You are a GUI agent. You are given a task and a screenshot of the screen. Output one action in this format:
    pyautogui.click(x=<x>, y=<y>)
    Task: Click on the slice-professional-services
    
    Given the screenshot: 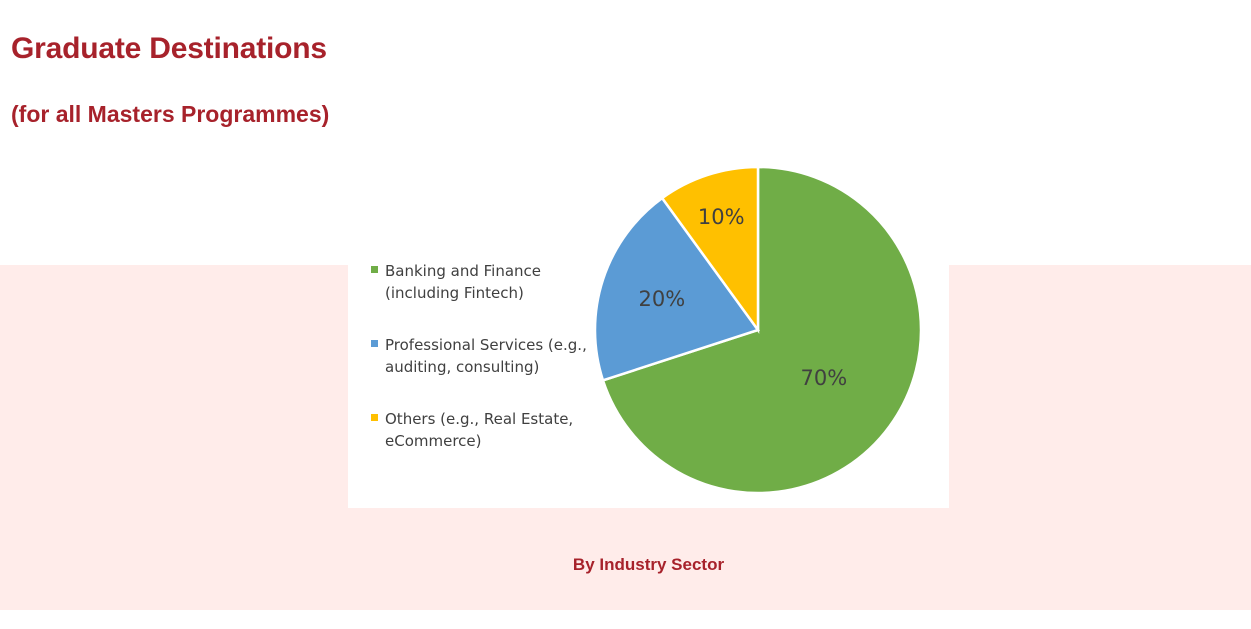 What is the action you would take?
    pyautogui.click(x=677, y=289)
    